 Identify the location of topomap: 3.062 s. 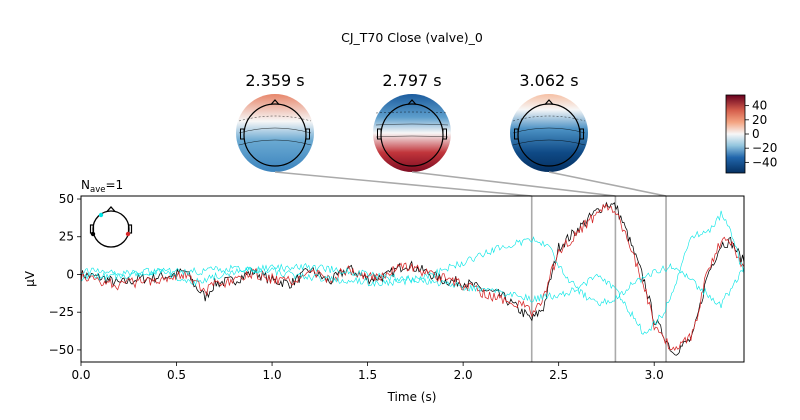
(549, 121).